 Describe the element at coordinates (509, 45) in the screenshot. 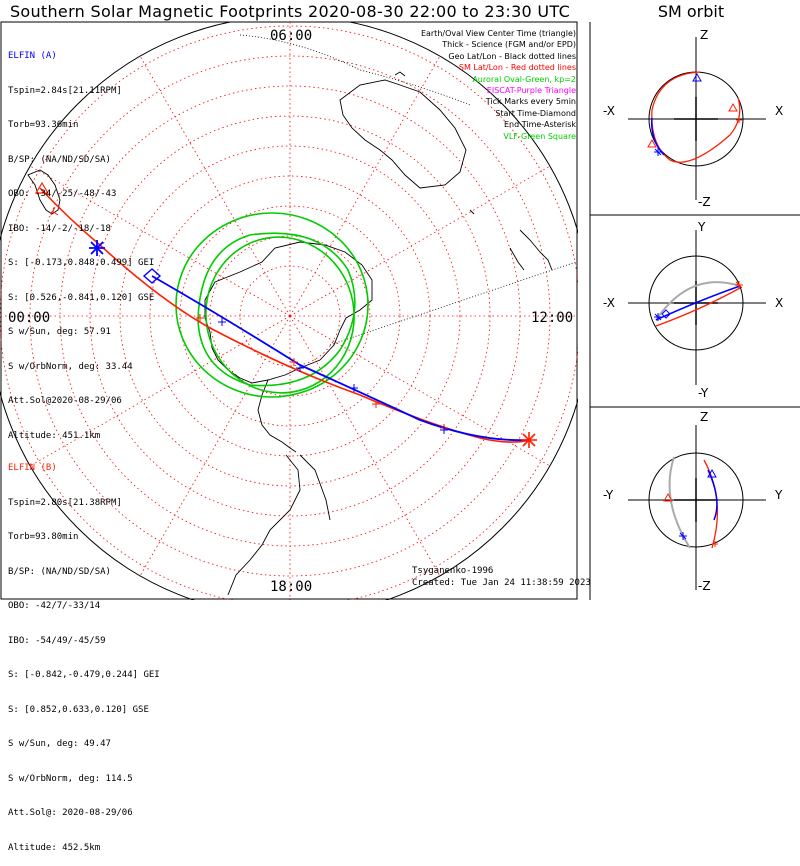

I see `legend-item: Thick - Science (FGM and/or EPD)` at that location.